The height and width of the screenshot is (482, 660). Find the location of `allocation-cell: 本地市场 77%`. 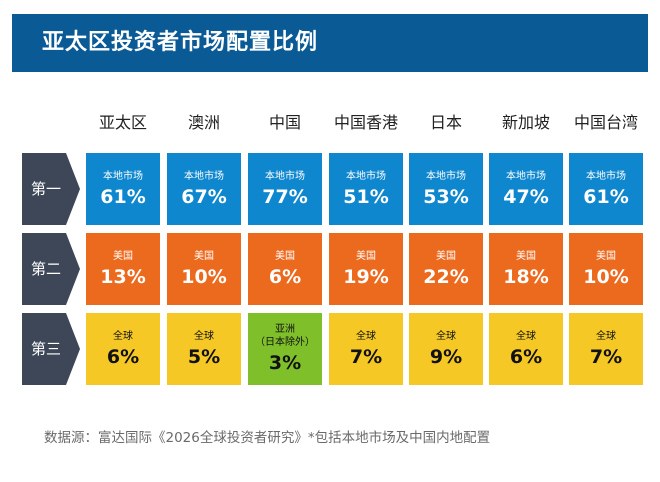

allocation-cell: 本地市场 77% is located at coordinates (285, 189).